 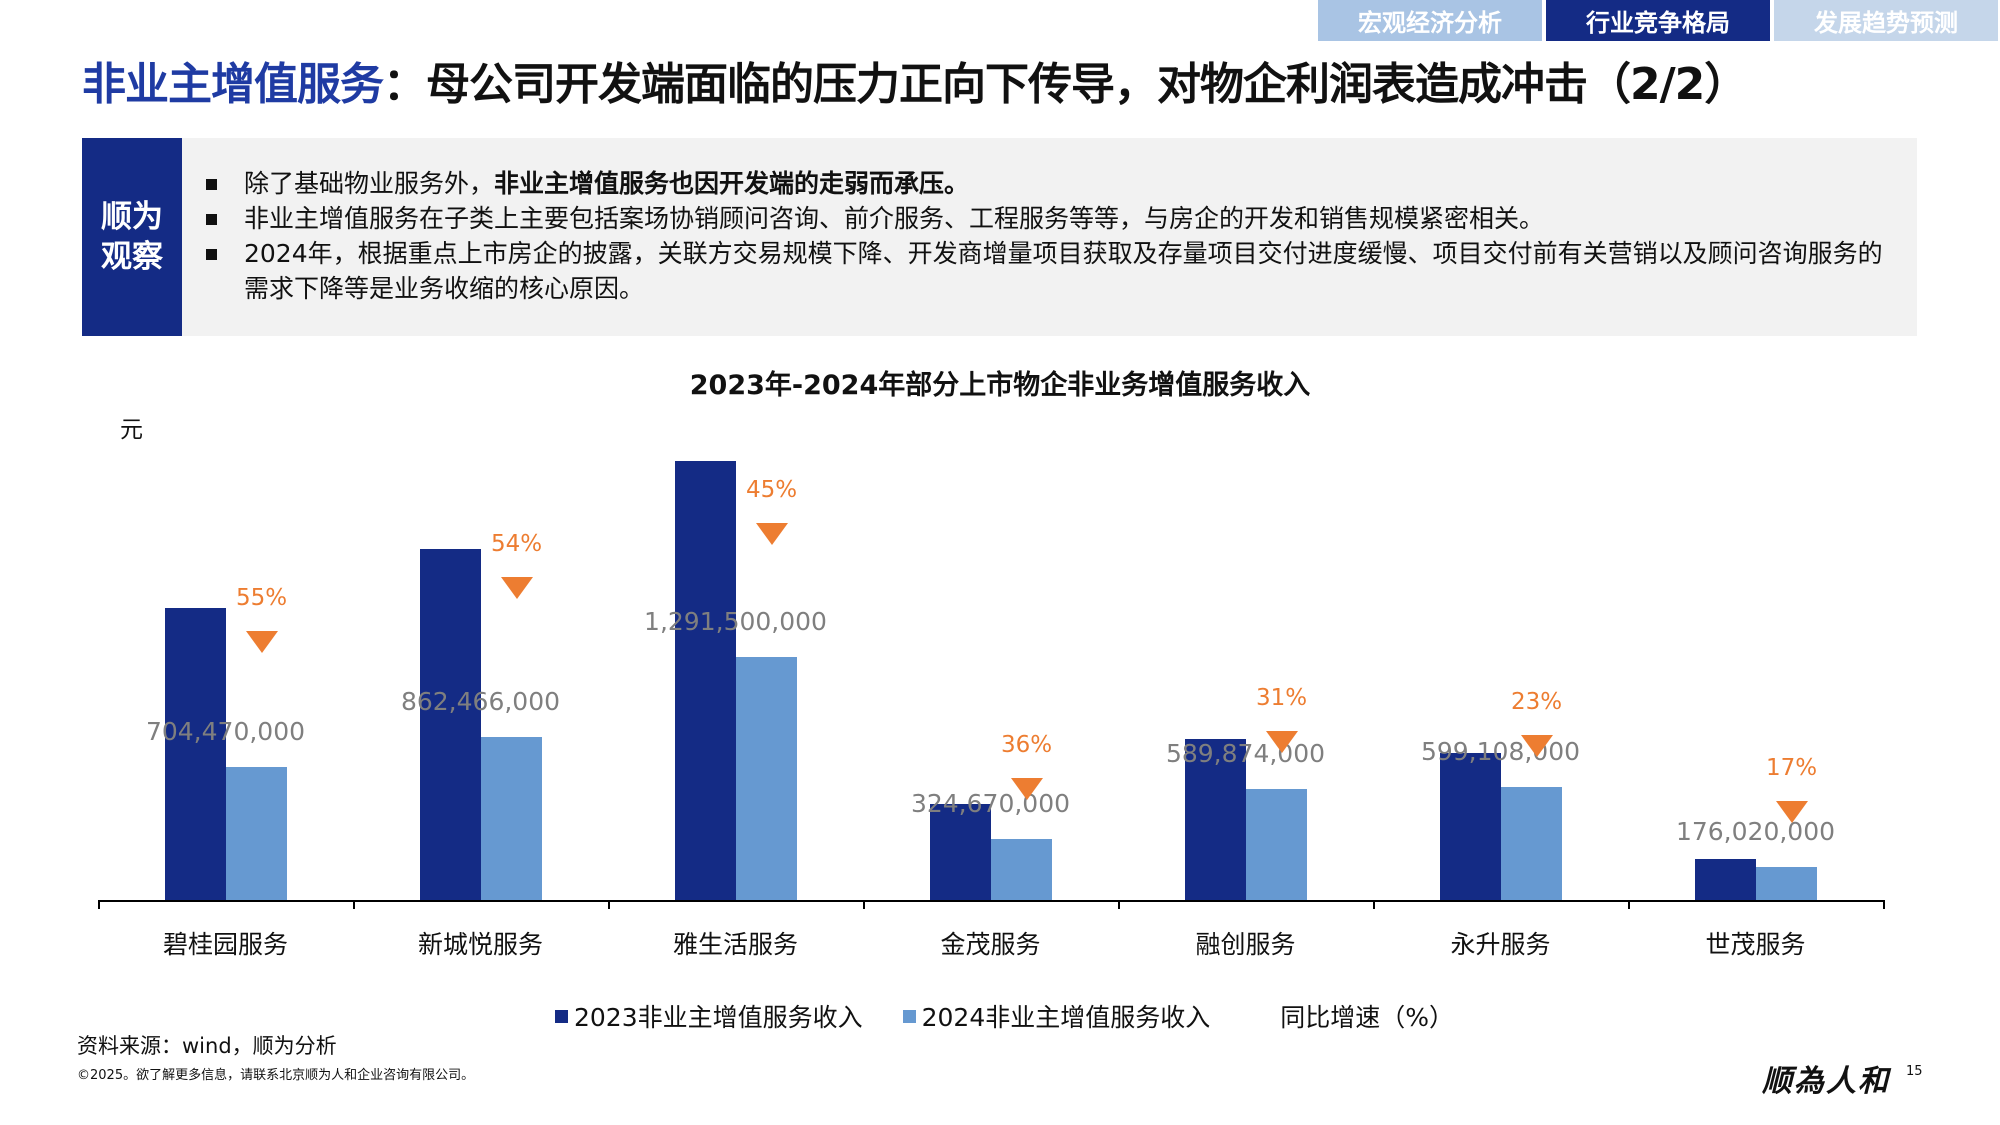 I want to click on legend-item-growth: 同比增速（%）, so click(x=1367, y=1016).